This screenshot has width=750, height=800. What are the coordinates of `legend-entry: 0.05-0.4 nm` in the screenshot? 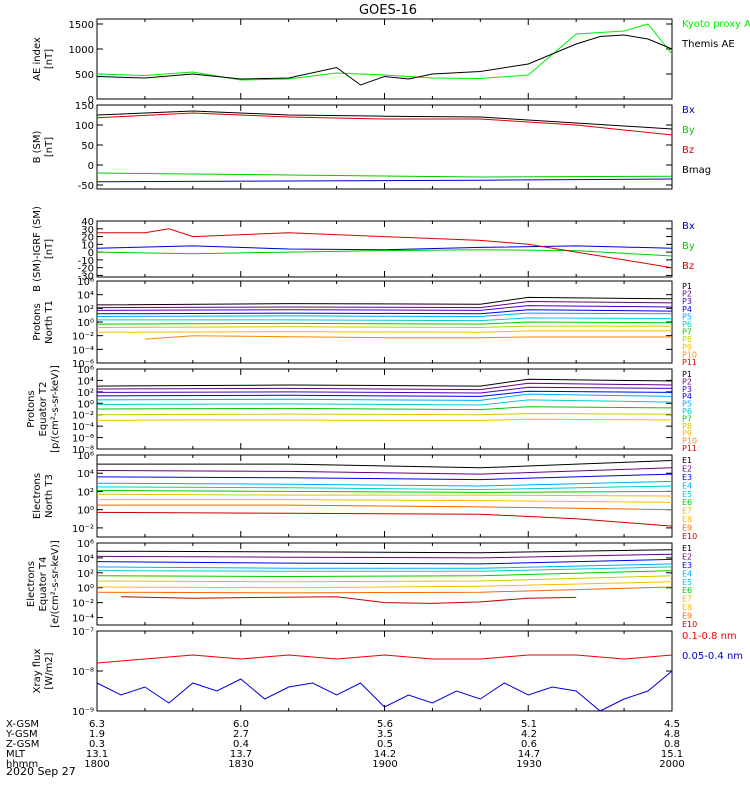 It's located at (712, 656).